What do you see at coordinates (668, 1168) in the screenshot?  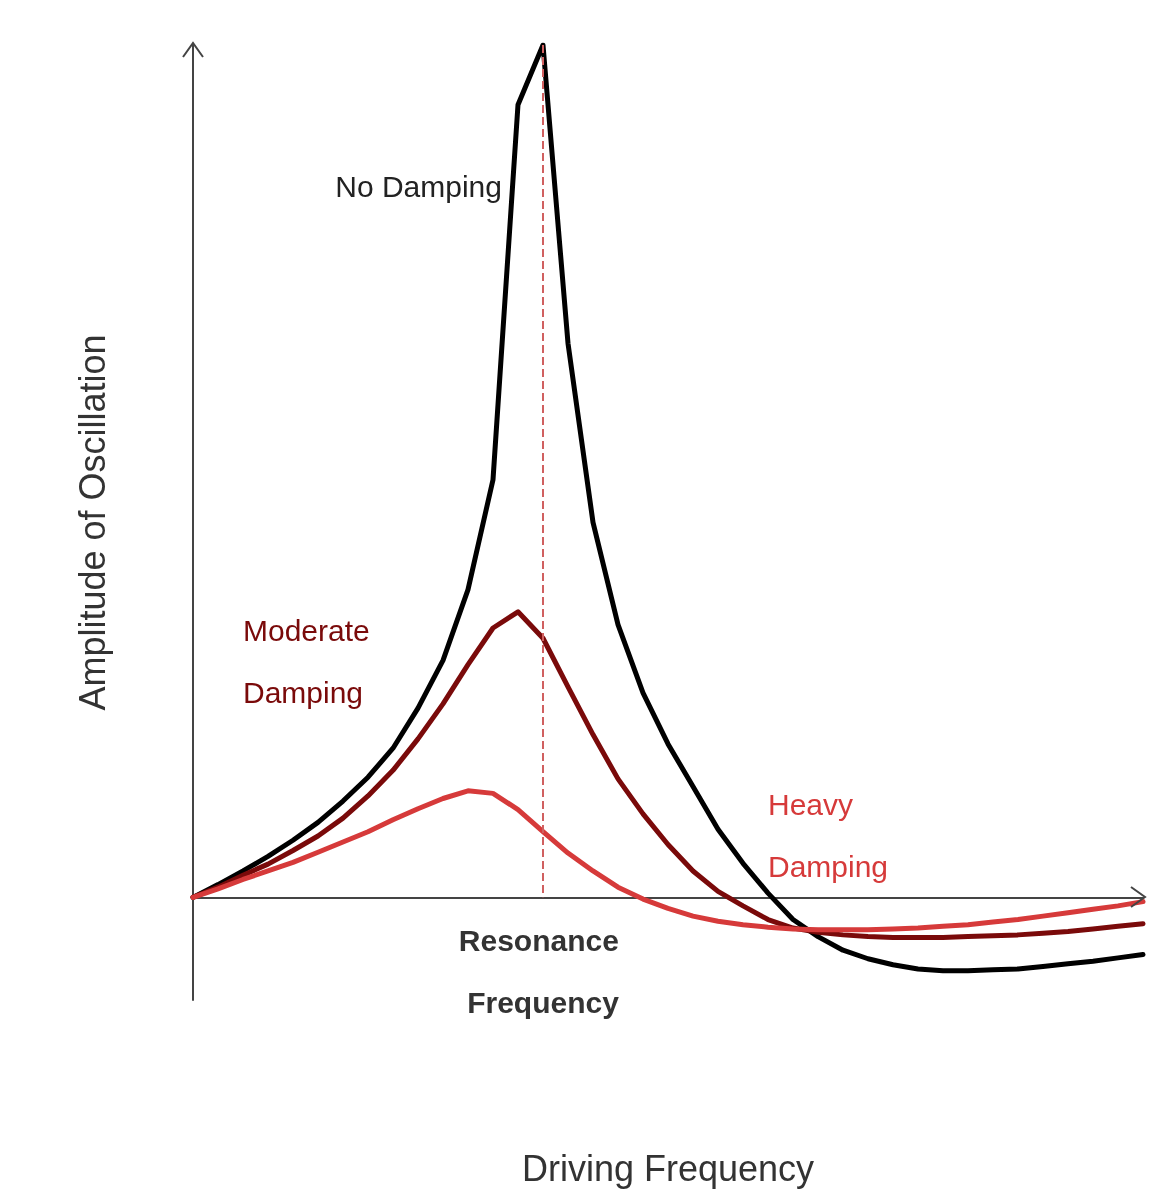 I see `x-axis-title: Driving Frequency` at bounding box center [668, 1168].